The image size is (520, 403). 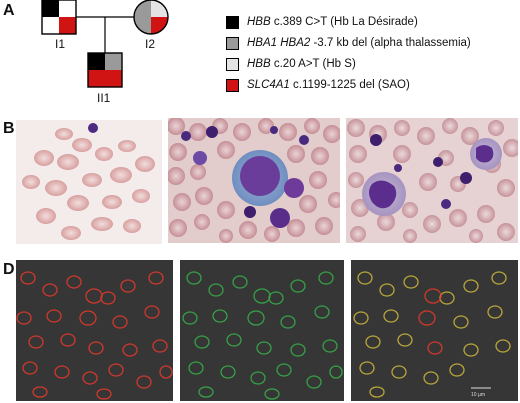 What do you see at coordinates (94, 330) in the screenshot?
I see `fluorescence-image-red` at bounding box center [94, 330].